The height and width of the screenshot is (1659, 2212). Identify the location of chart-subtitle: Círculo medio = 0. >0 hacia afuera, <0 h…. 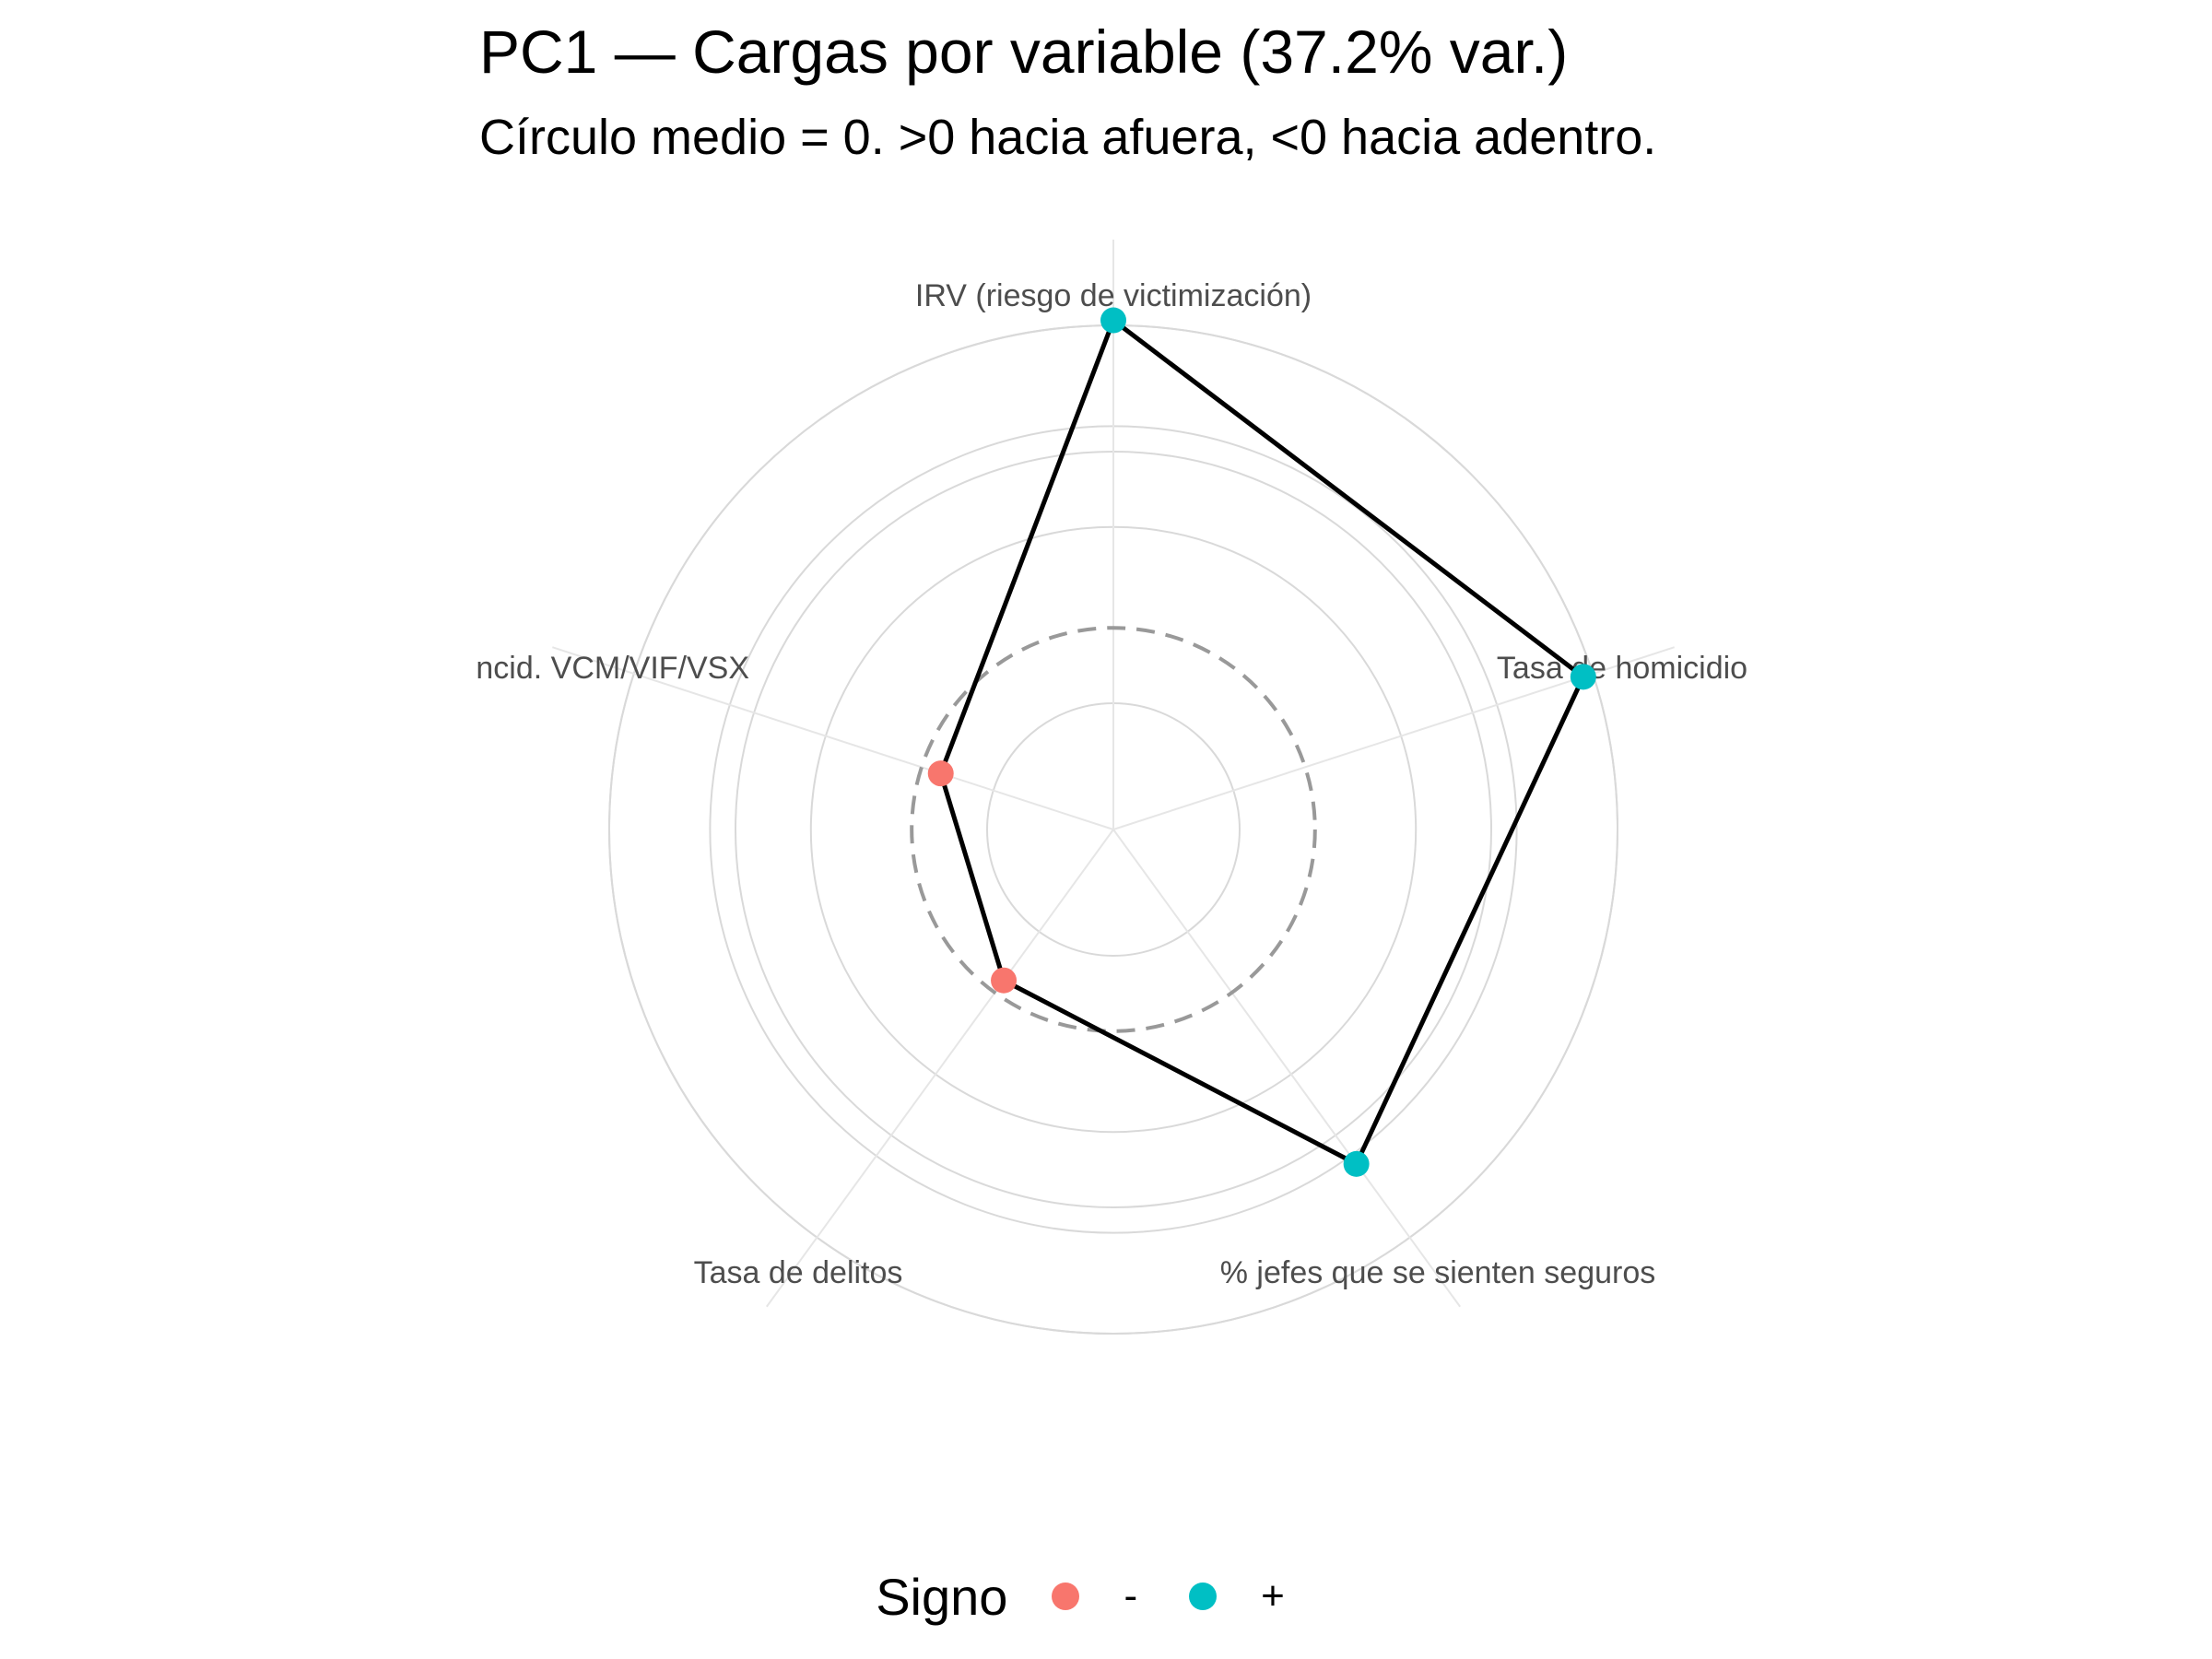
(1068, 137).